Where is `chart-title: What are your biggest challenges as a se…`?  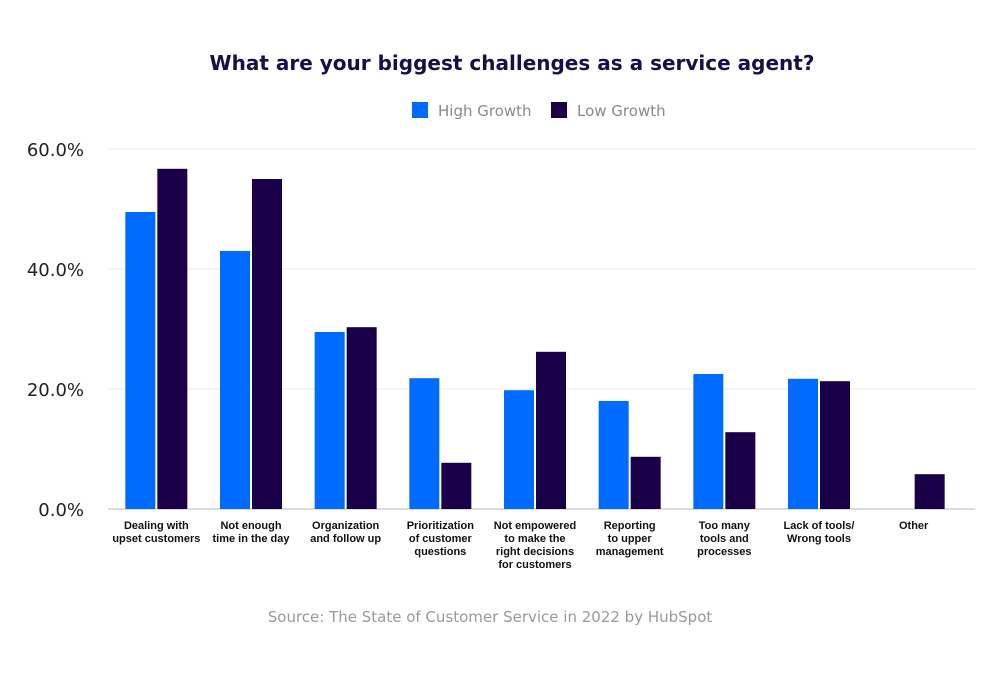
chart-title: What are your biggest challenges as a se… is located at coordinates (512, 63).